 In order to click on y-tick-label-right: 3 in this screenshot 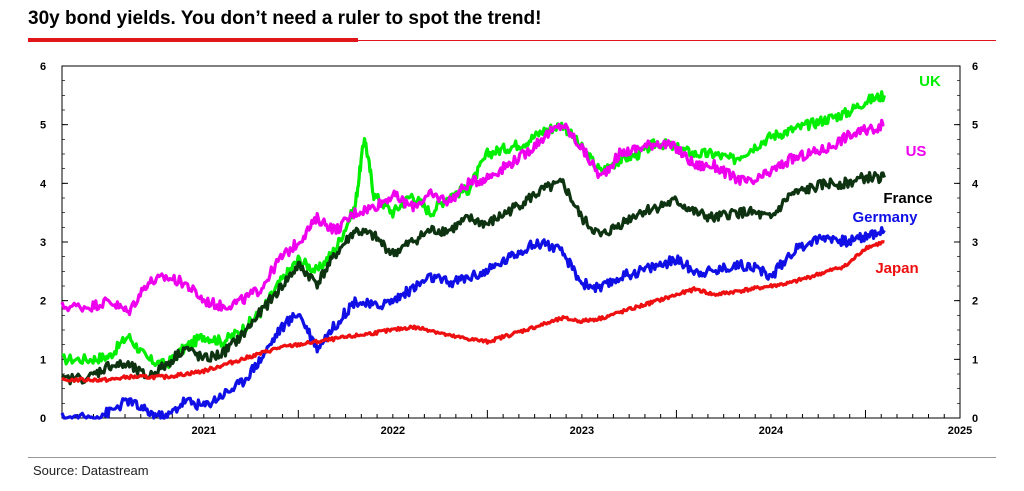, I will do `click(975, 243)`.